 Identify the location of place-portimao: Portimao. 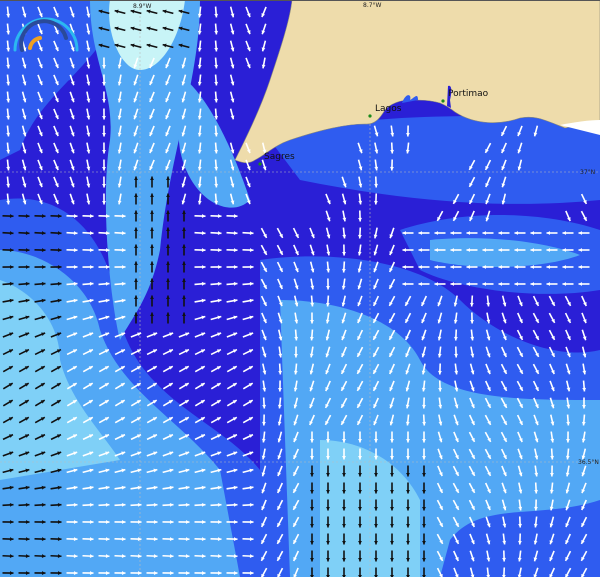
(465, 96).